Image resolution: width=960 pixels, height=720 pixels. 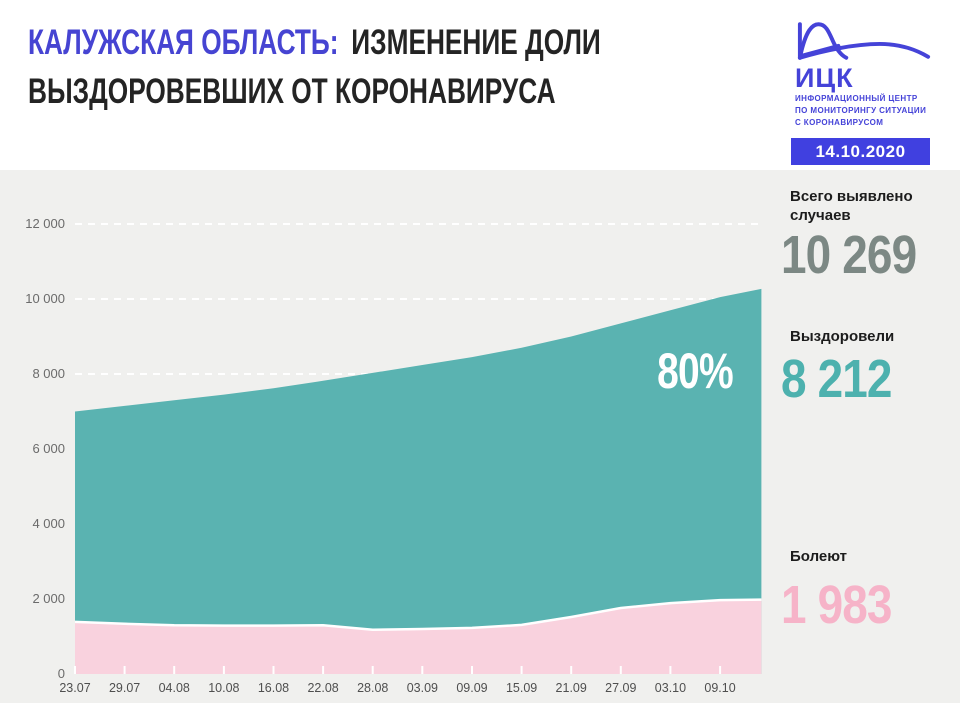 What do you see at coordinates (864, 41) in the screenshot?
I see `flatten-the-curve-icon` at bounding box center [864, 41].